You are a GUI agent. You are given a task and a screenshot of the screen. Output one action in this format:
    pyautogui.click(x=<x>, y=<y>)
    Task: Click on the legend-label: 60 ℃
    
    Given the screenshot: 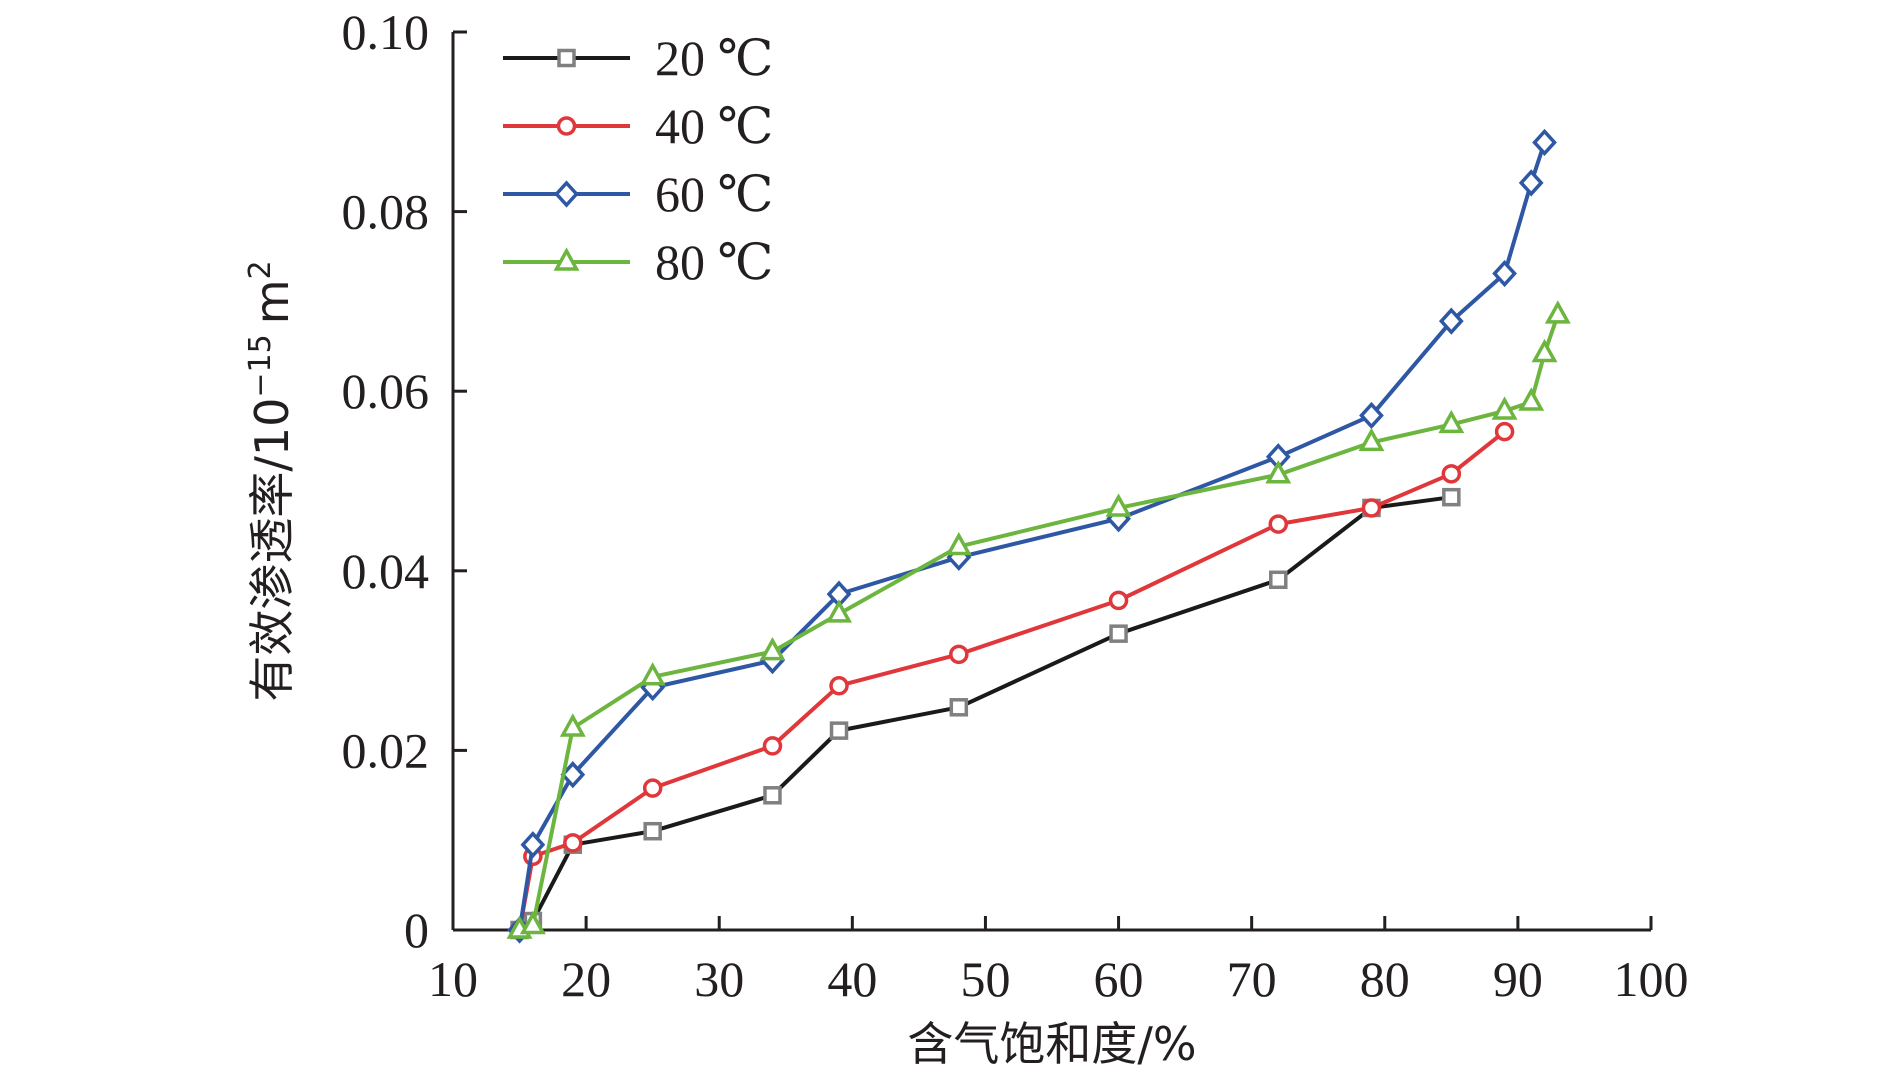 What is the action you would take?
    pyautogui.click(x=714, y=194)
    